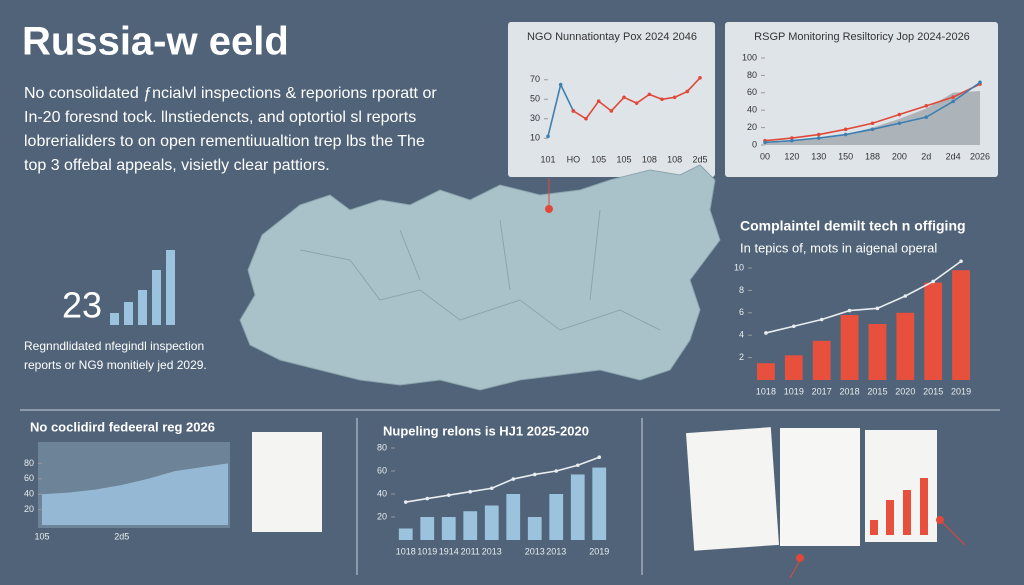 This screenshot has width=1024, height=585. What do you see at coordinates (549, 209) in the screenshot?
I see `map-pin` at bounding box center [549, 209].